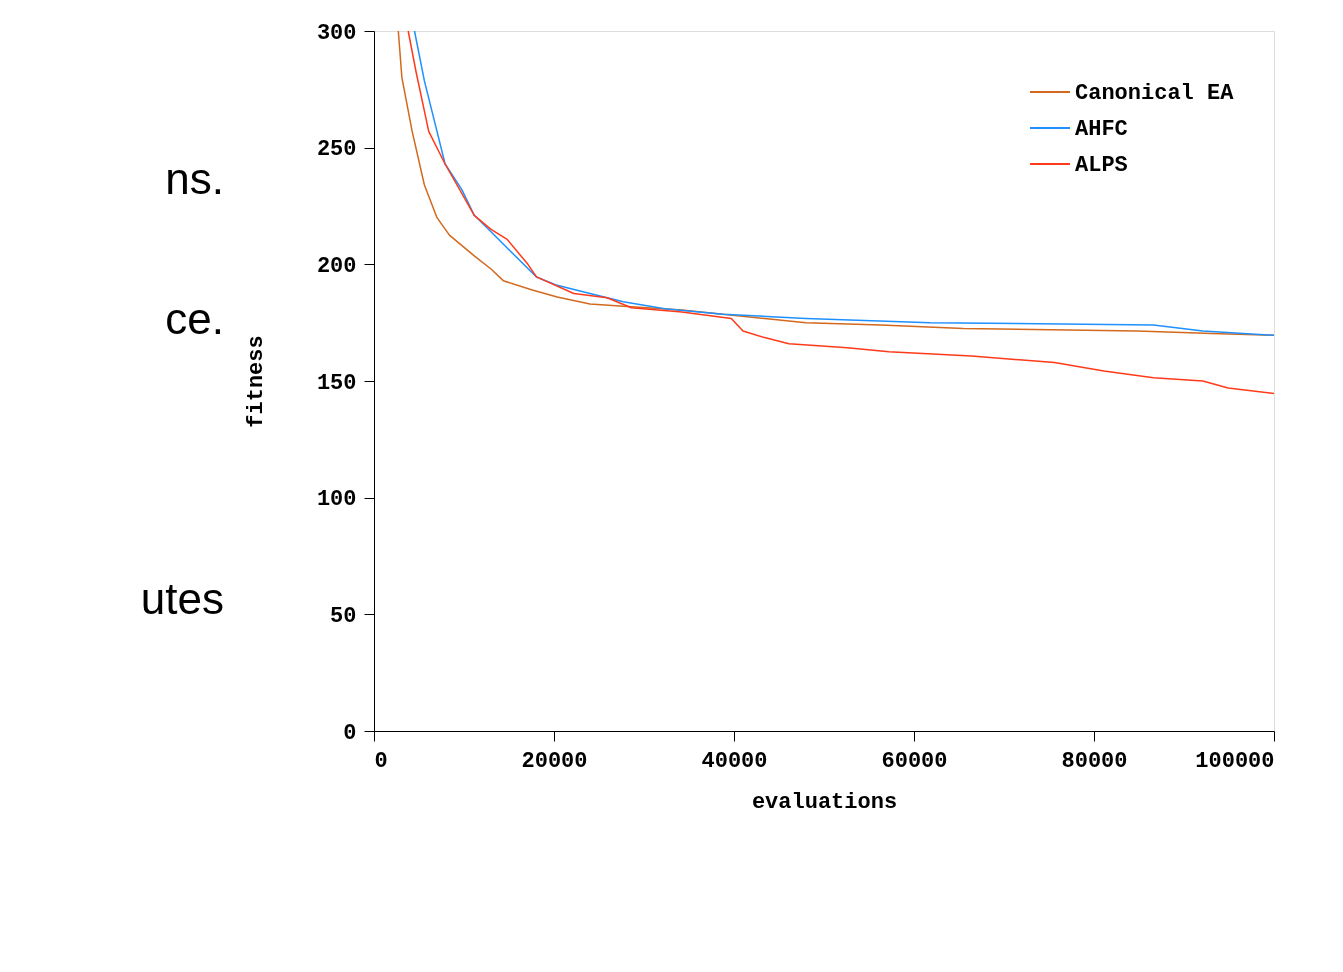 The width and height of the screenshot is (1343, 972). Describe the element at coordinates (734, 761) in the screenshot. I see `x-tick-label: 40000` at that location.